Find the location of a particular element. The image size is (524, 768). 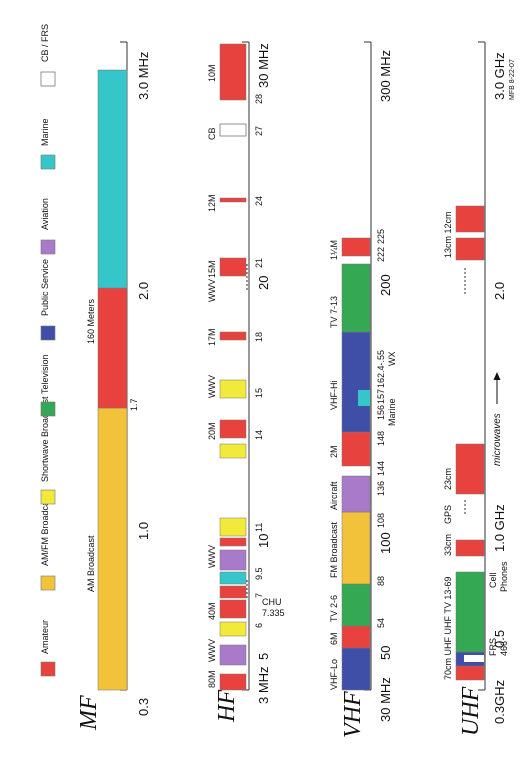

mf-marine-block is located at coordinates (112, 179).